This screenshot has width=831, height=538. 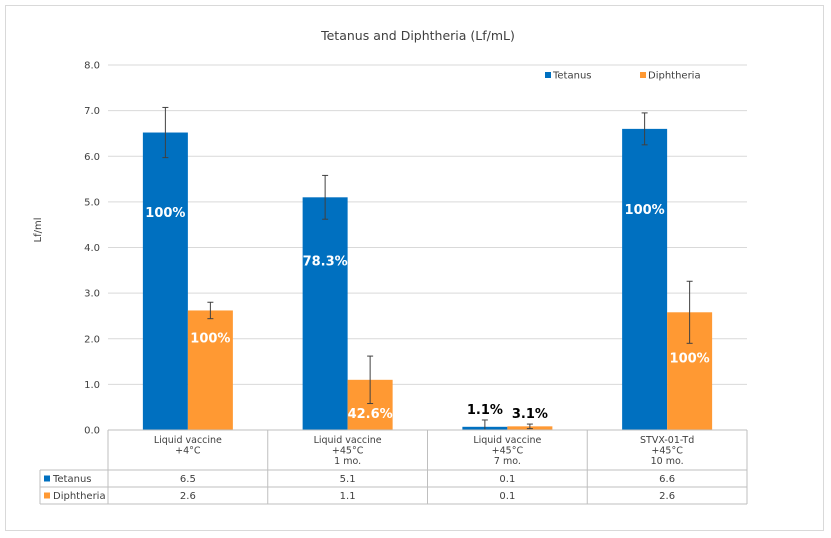 I want to click on table-row-label: Tetanus, so click(x=72, y=479).